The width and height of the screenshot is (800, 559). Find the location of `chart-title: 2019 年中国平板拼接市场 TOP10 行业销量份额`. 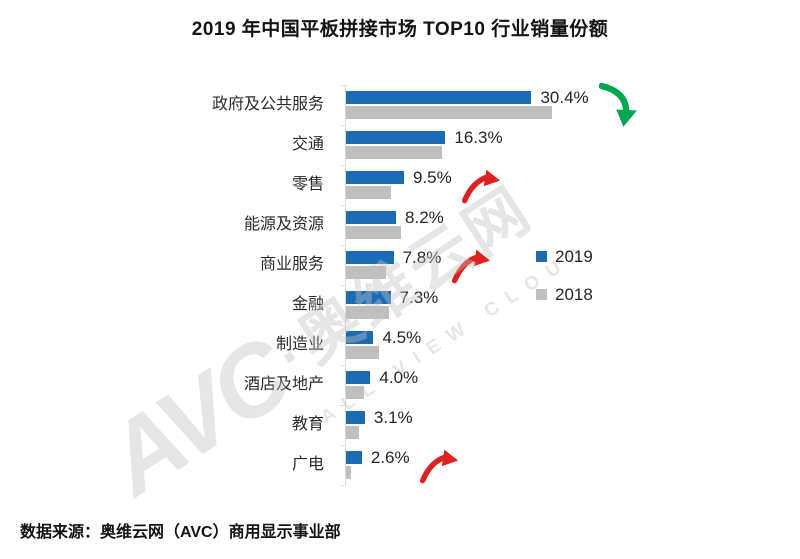

chart-title: 2019 年中国平板拼接市场 TOP10 行业销量份额 is located at coordinates (400, 29).